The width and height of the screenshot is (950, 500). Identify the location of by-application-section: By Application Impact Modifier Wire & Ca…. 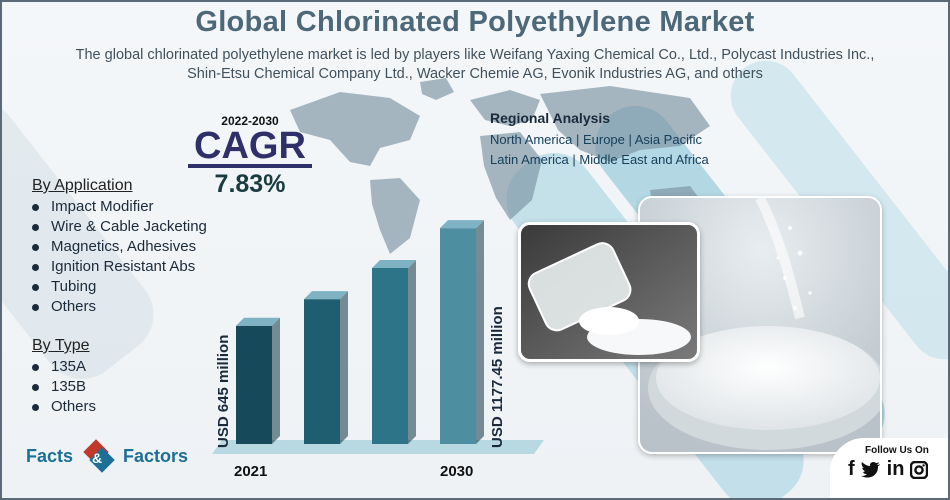
(119, 247).